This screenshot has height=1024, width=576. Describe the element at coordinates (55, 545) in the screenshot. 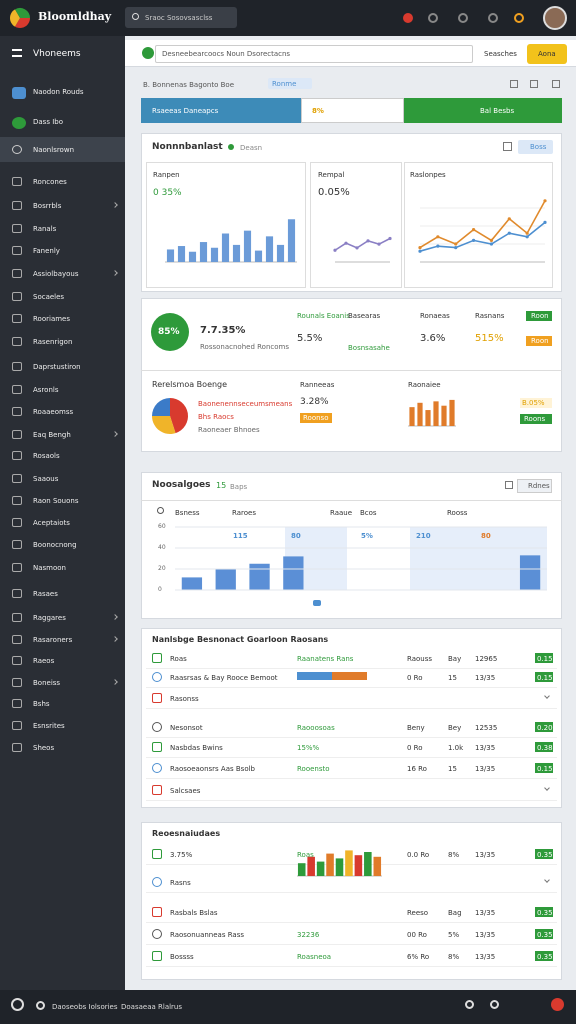

I see `nav-item: Boonocnong` at that location.